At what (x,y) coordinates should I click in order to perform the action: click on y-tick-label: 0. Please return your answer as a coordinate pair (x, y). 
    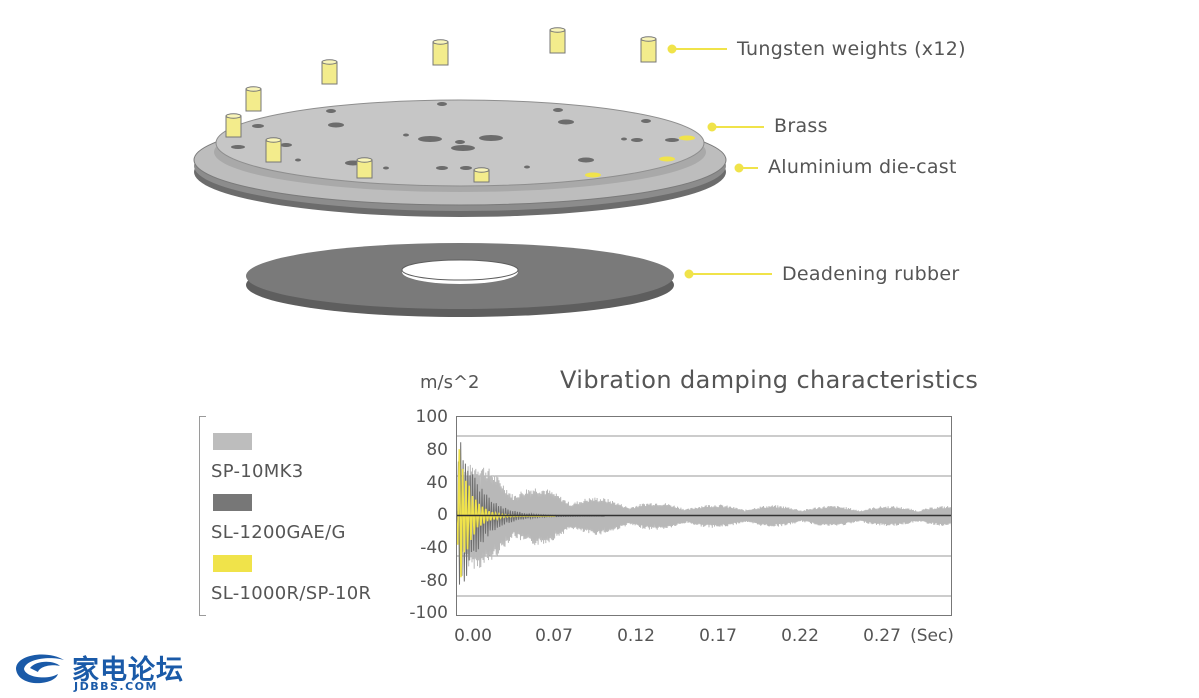
    Looking at the image, I should click on (442, 515).